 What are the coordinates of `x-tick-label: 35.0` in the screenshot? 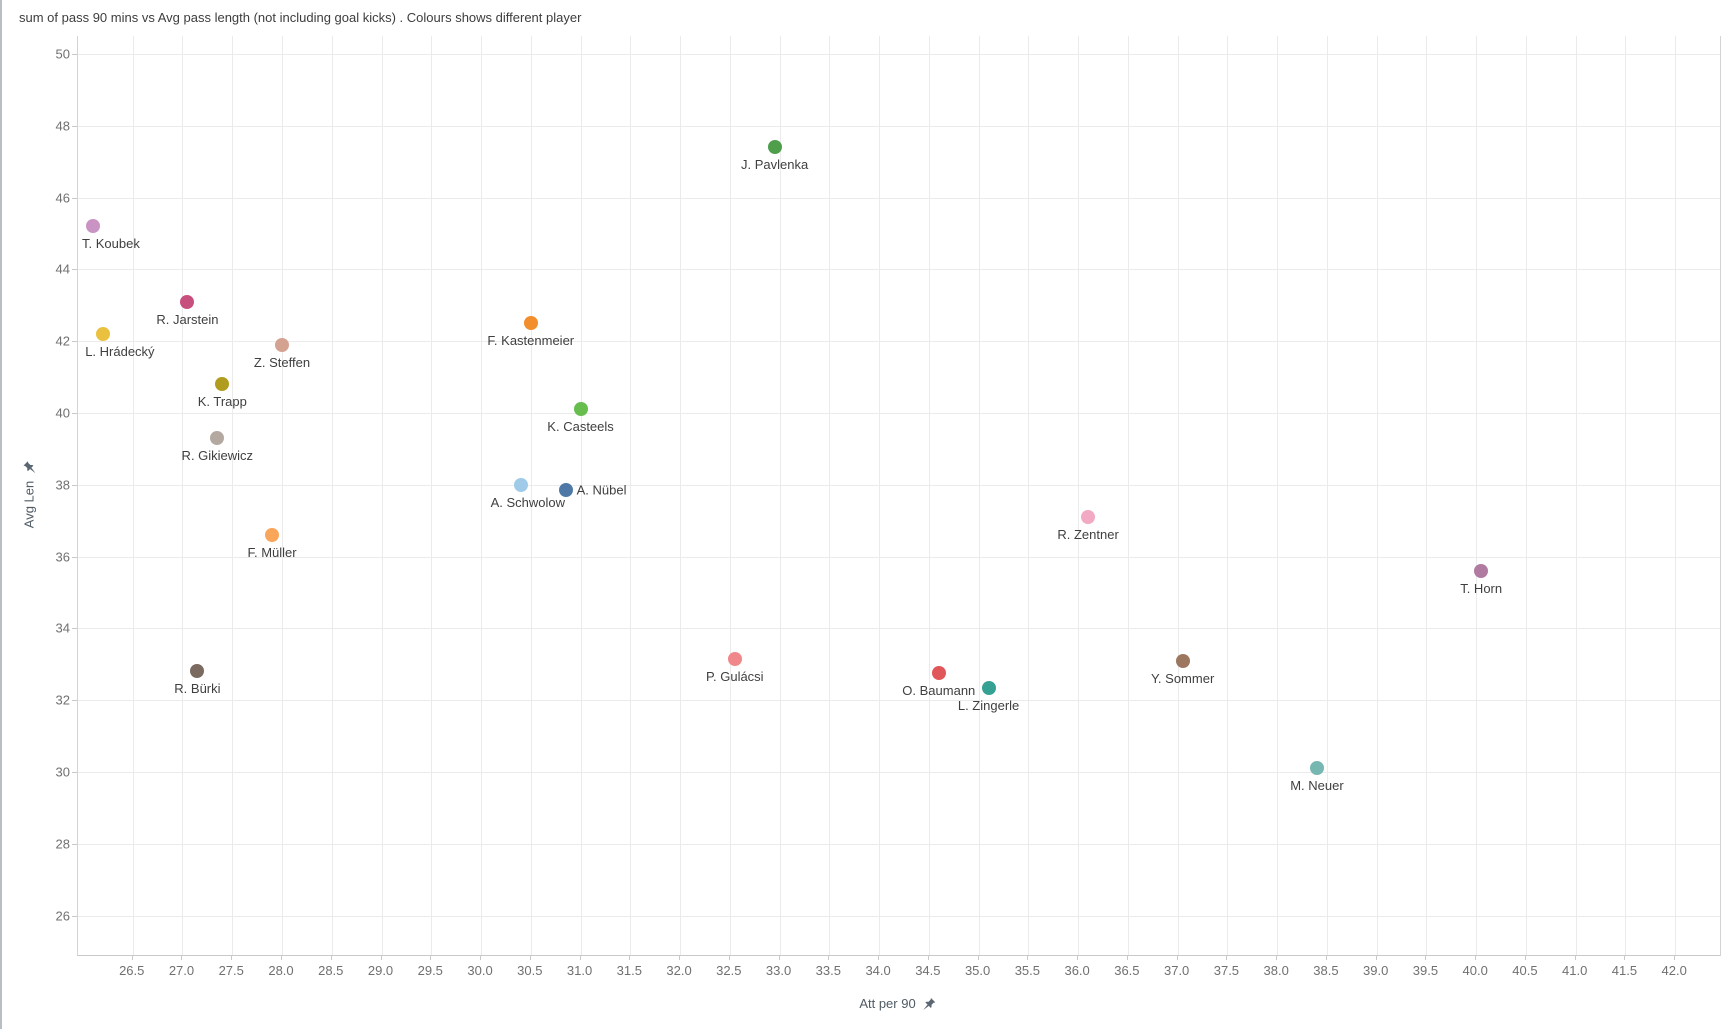 It's located at (977, 970).